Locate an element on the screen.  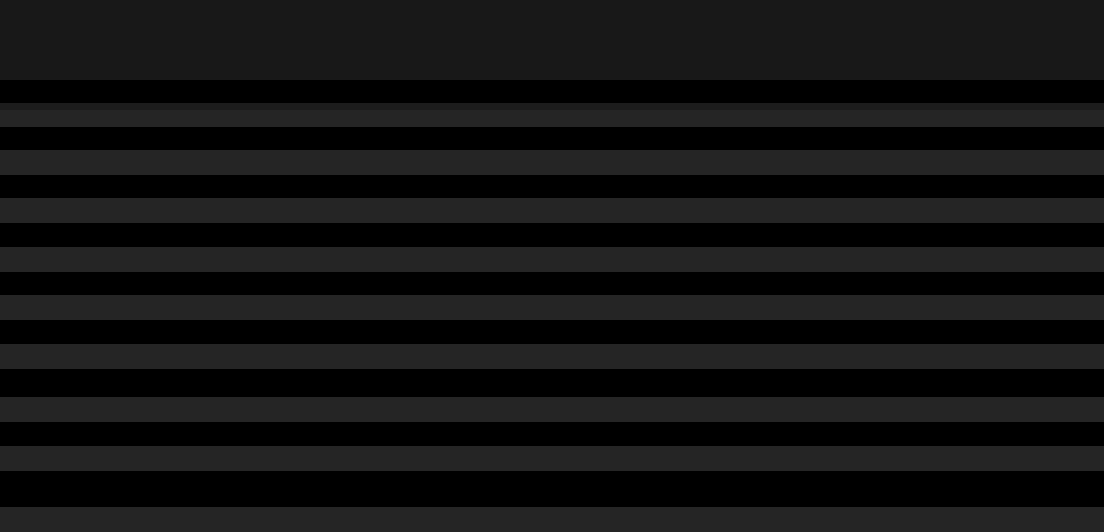
row-separator is located at coordinates (552, 106).